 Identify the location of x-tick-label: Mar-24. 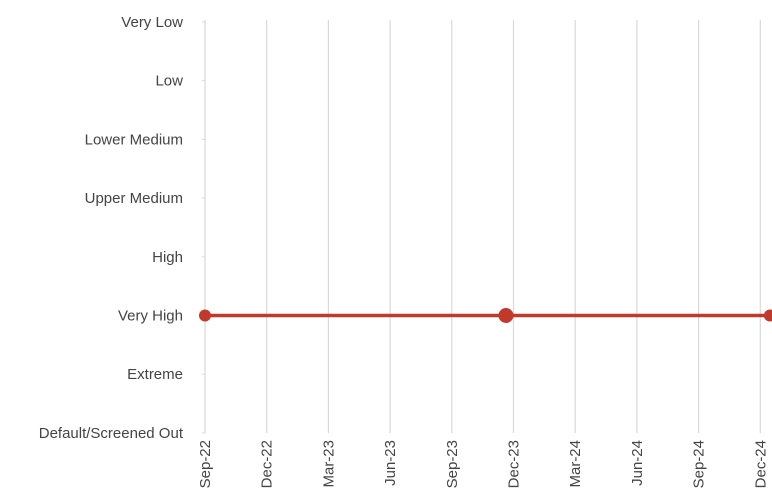
(575, 464).